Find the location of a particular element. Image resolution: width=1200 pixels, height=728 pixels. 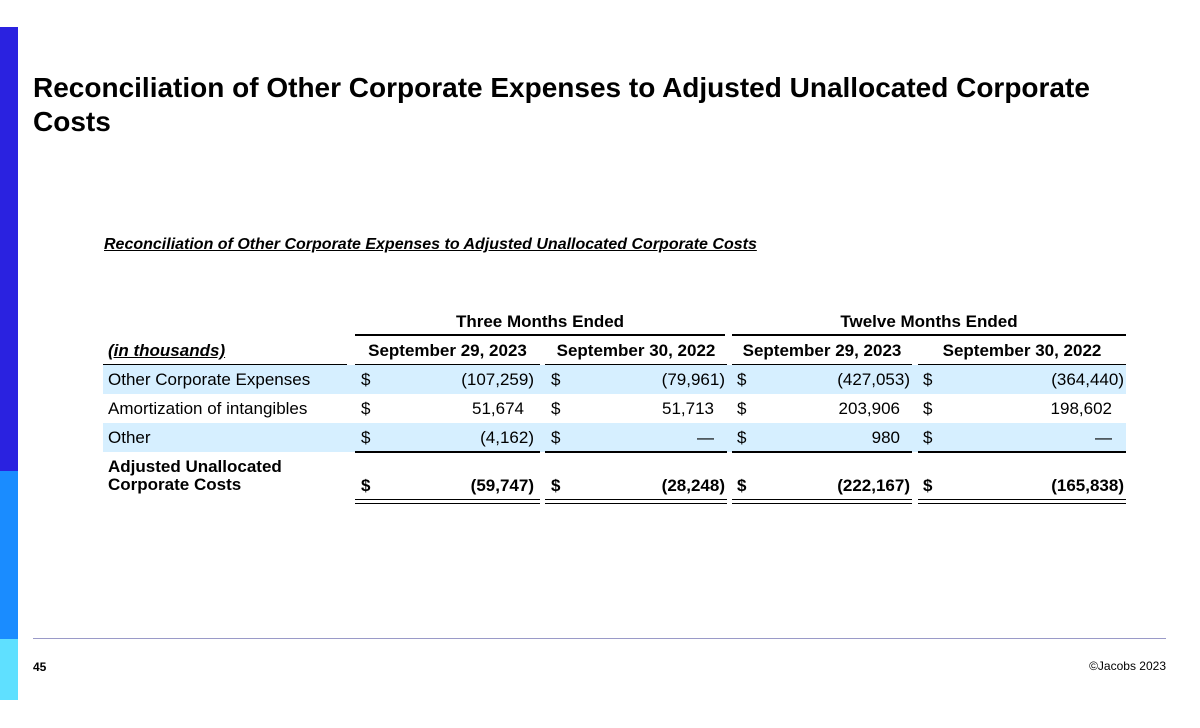

col-header-y-2022: September 30, 2022 is located at coordinates (1022, 350).